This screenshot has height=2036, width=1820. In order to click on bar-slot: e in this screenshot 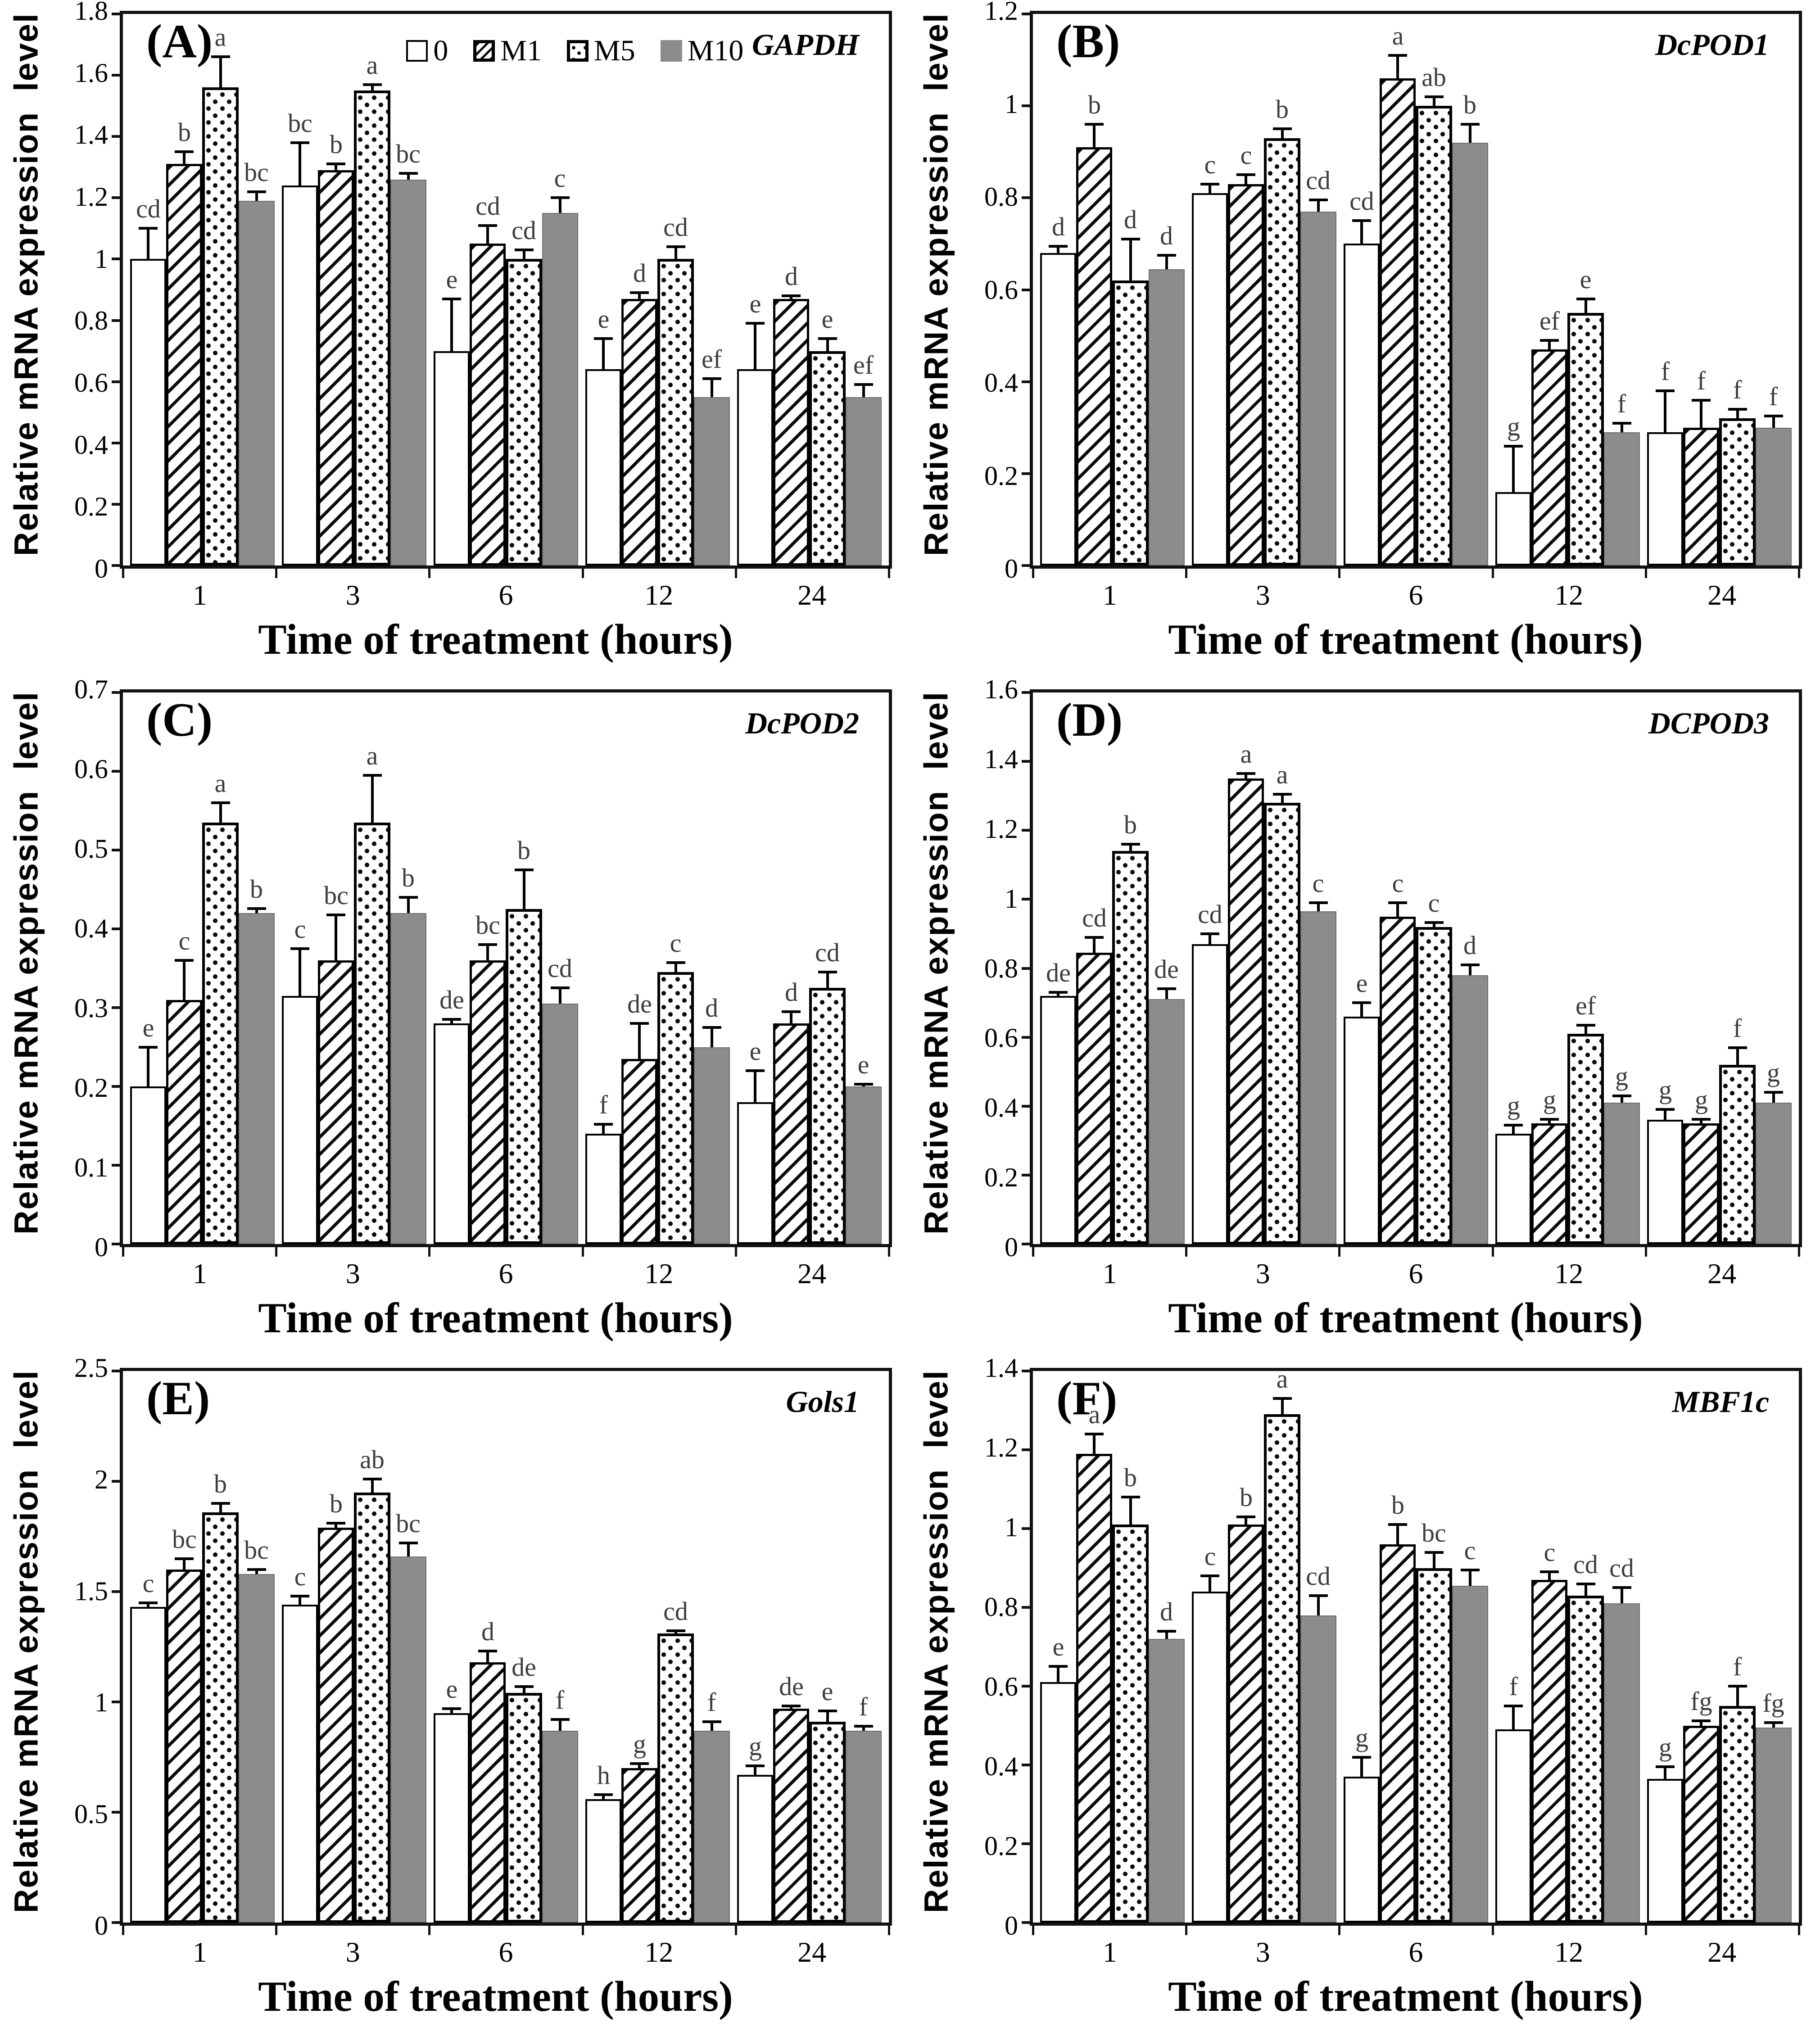, I will do `click(828, 290)`.